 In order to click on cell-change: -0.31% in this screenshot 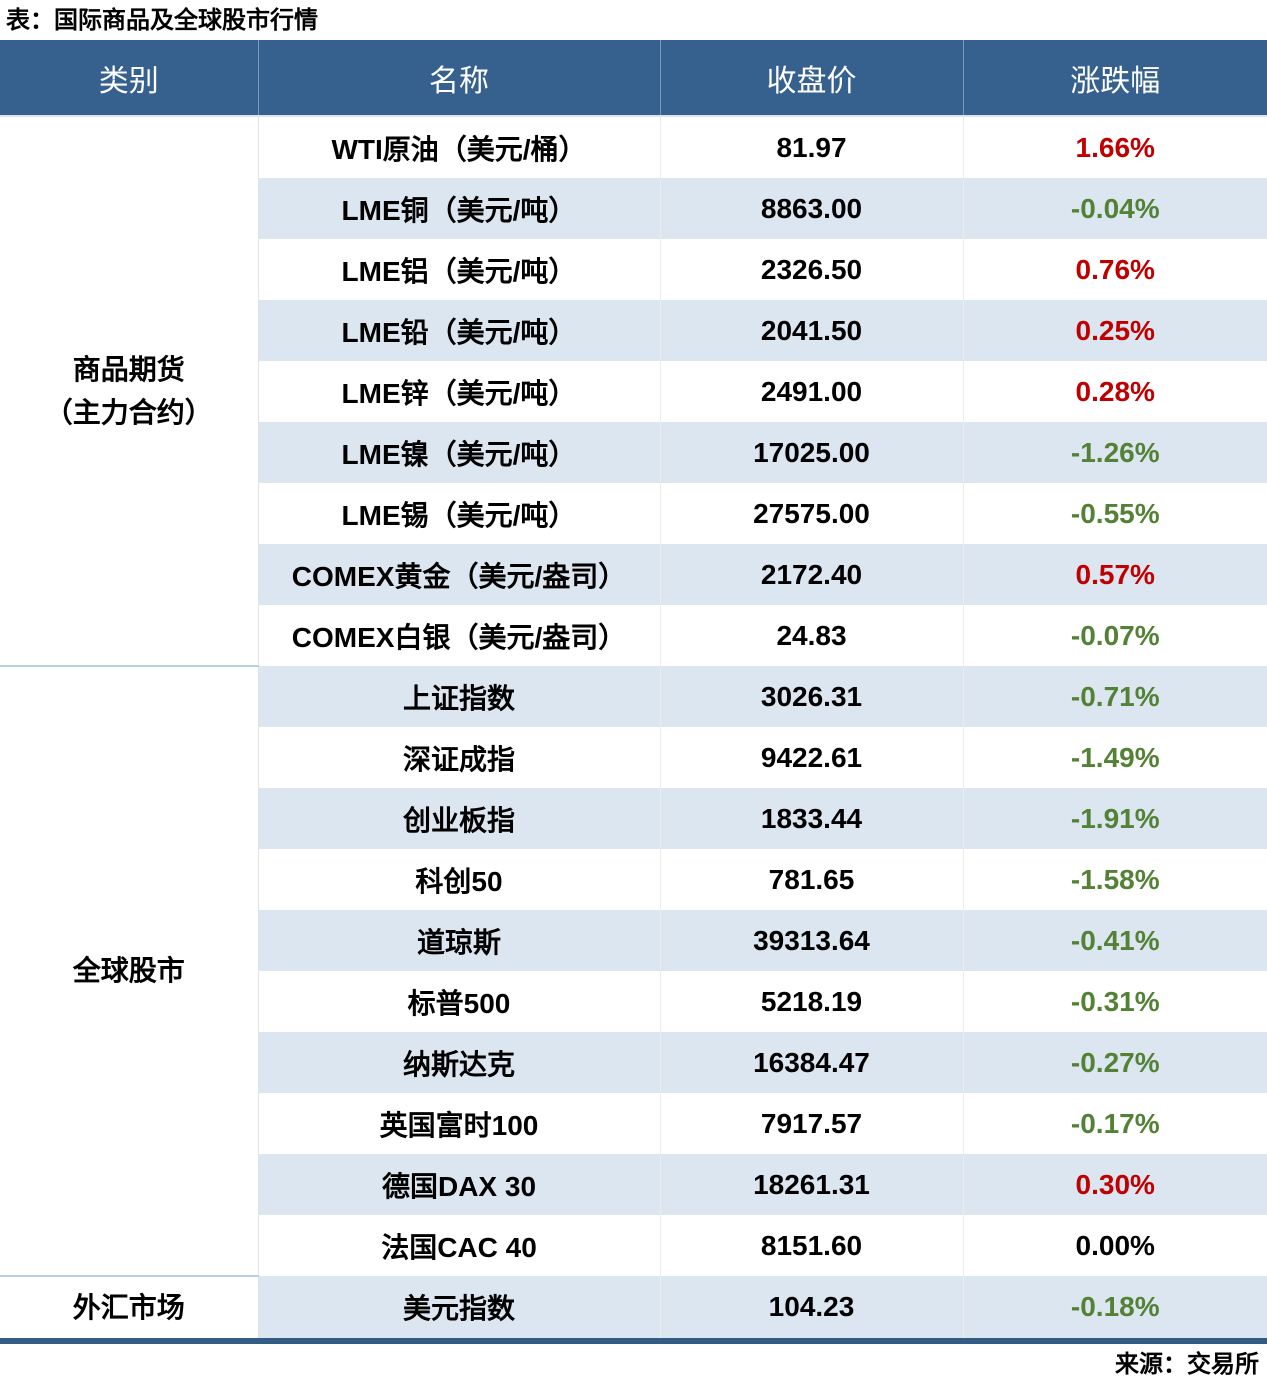, I will do `click(1115, 1001)`.